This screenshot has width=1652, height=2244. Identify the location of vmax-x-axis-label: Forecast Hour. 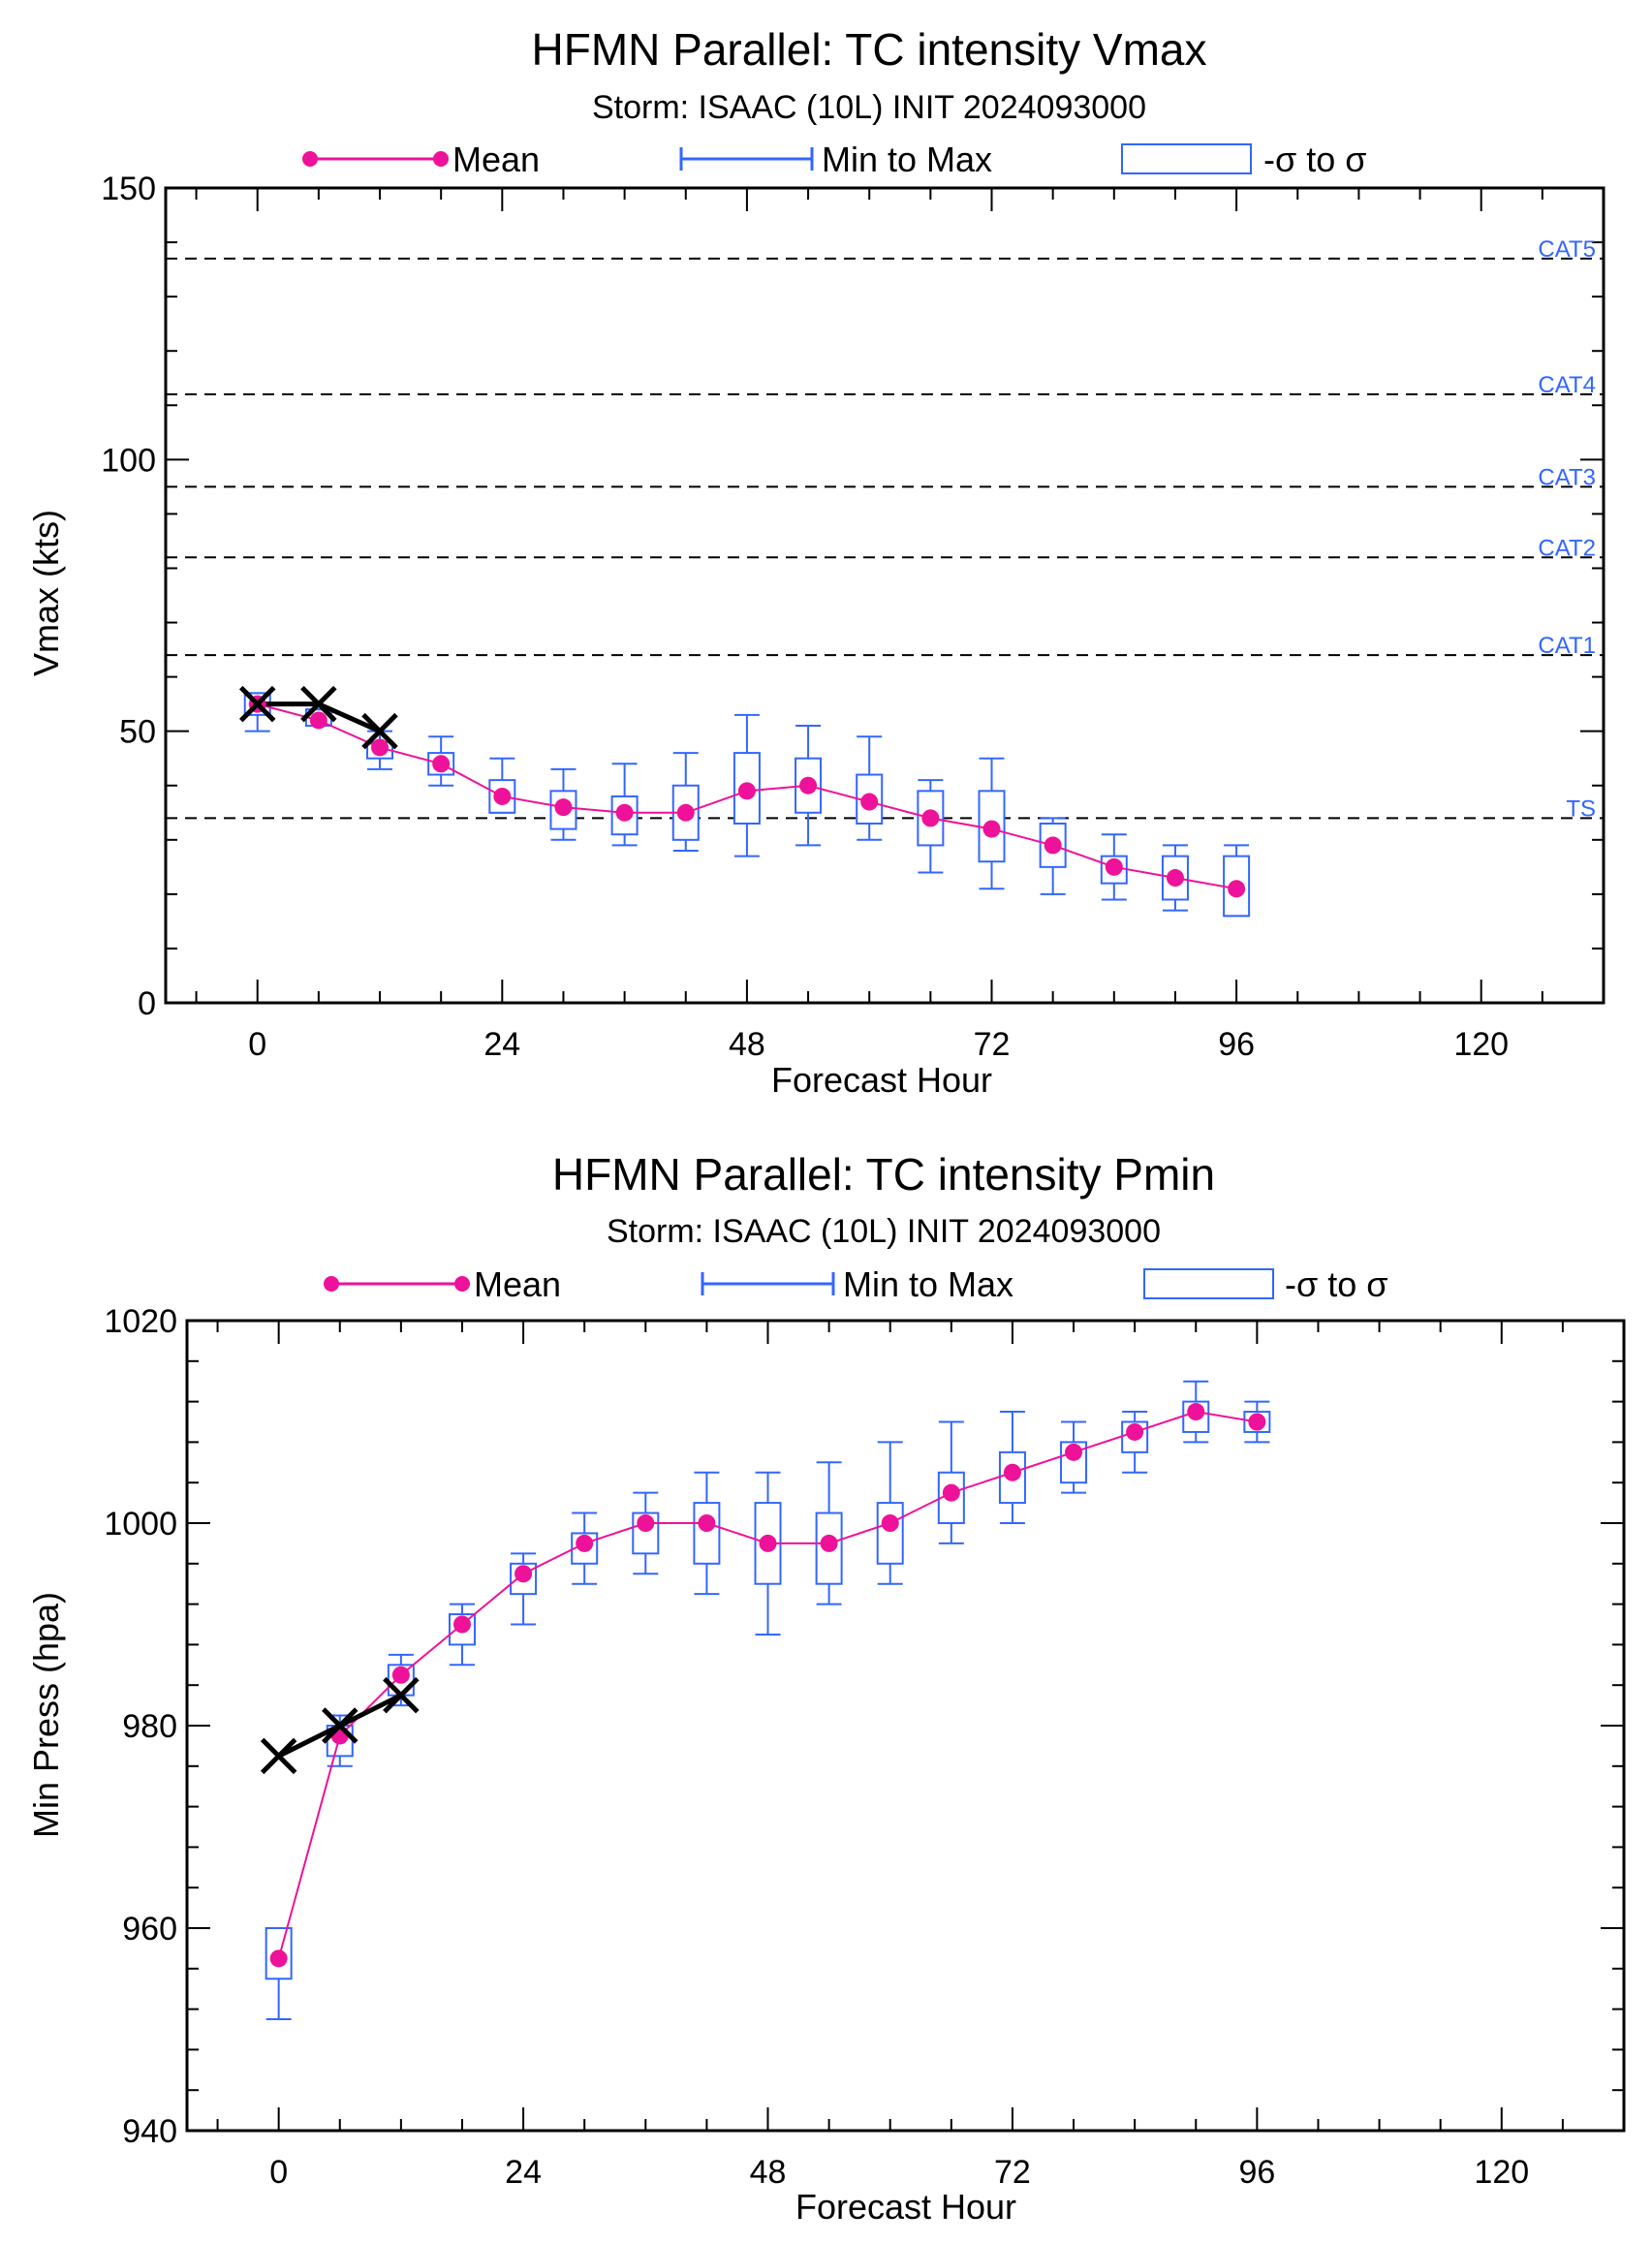
(881, 1080).